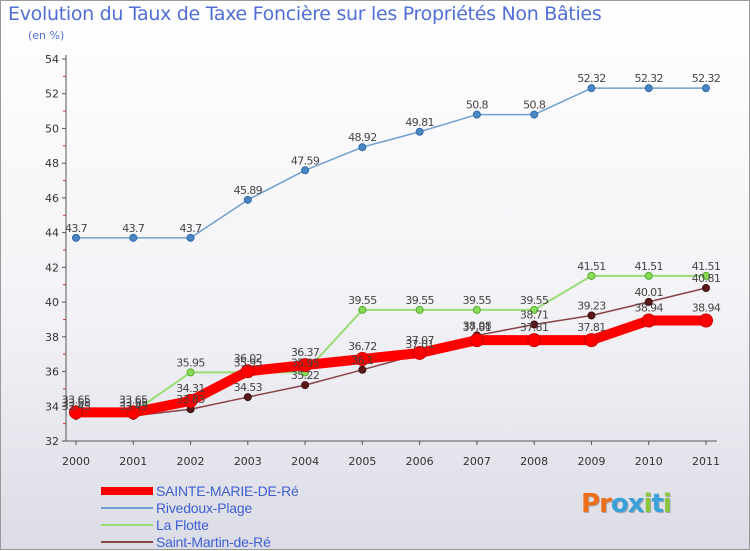 The image size is (750, 551). What do you see at coordinates (590, 504) in the screenshot?
I see `logo-letter: P` at bounding box center [590, 504].